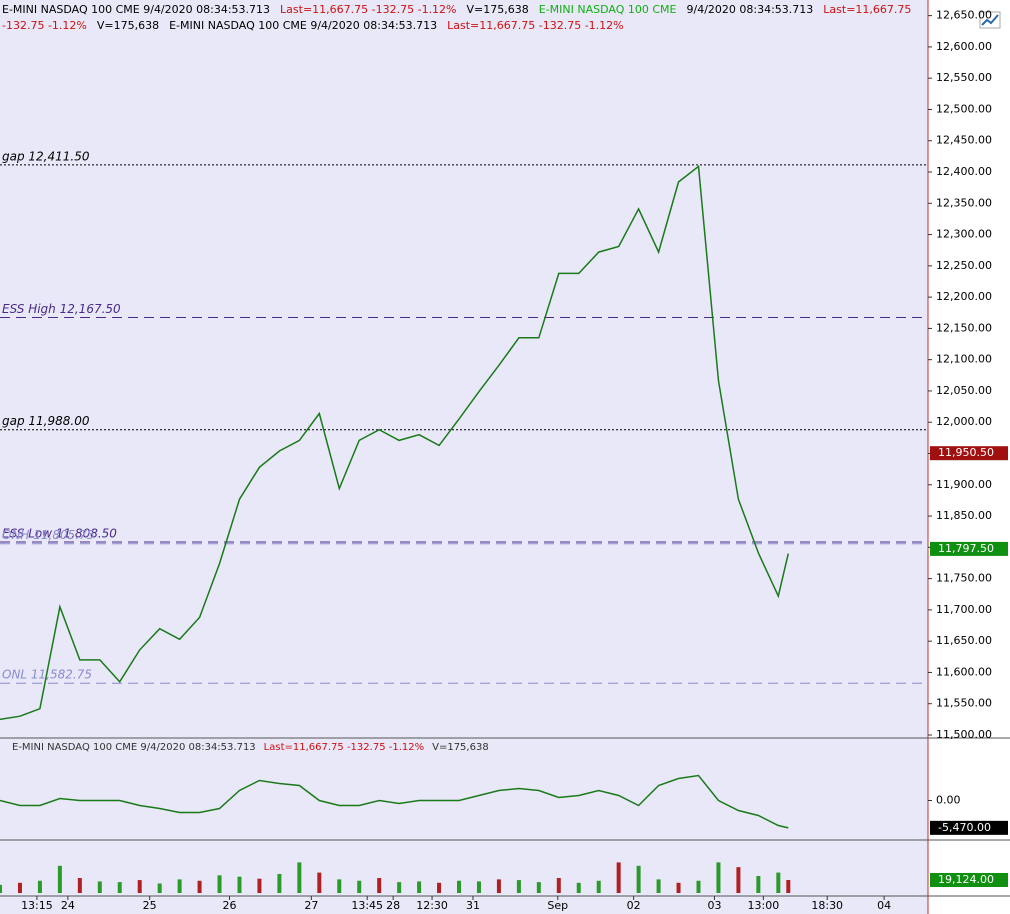 The width and height of the screenshot is (1010, 914). Describe the element at coordinates (634, 905) in the screenshot. I see `x-tick-label: 02` at that location.